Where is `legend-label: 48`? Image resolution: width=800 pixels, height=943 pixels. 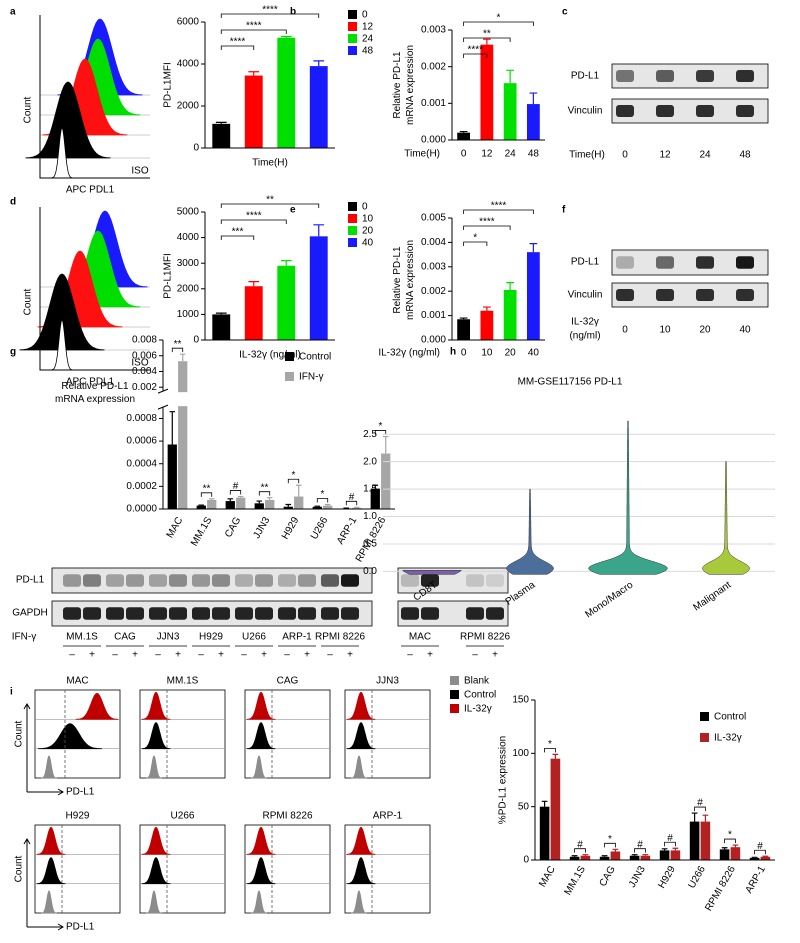 legend-label: 48 is located at coordinates (368, 51).